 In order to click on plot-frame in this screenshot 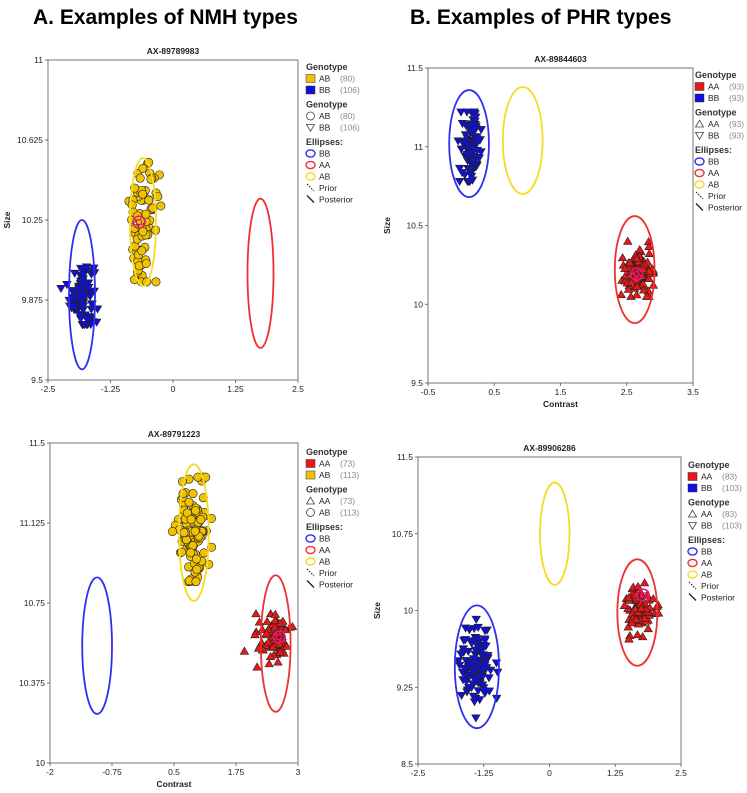, I will do `click(173, 220)`.